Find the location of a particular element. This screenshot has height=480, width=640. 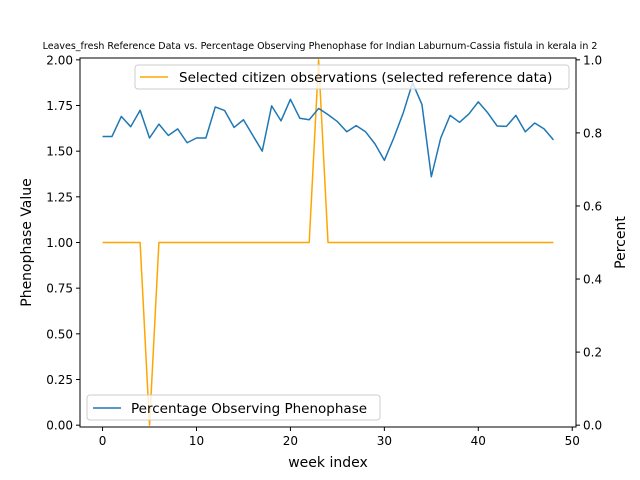

legend-label-percentage: Percentage Observing Phenophase is located at coordinates (249, 409).